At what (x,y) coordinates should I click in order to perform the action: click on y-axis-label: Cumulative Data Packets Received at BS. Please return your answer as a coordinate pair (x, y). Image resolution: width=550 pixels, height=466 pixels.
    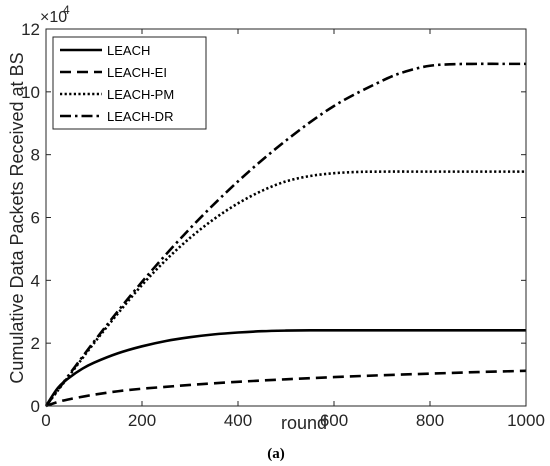
    Looking at the image, I should click on (17, 217).